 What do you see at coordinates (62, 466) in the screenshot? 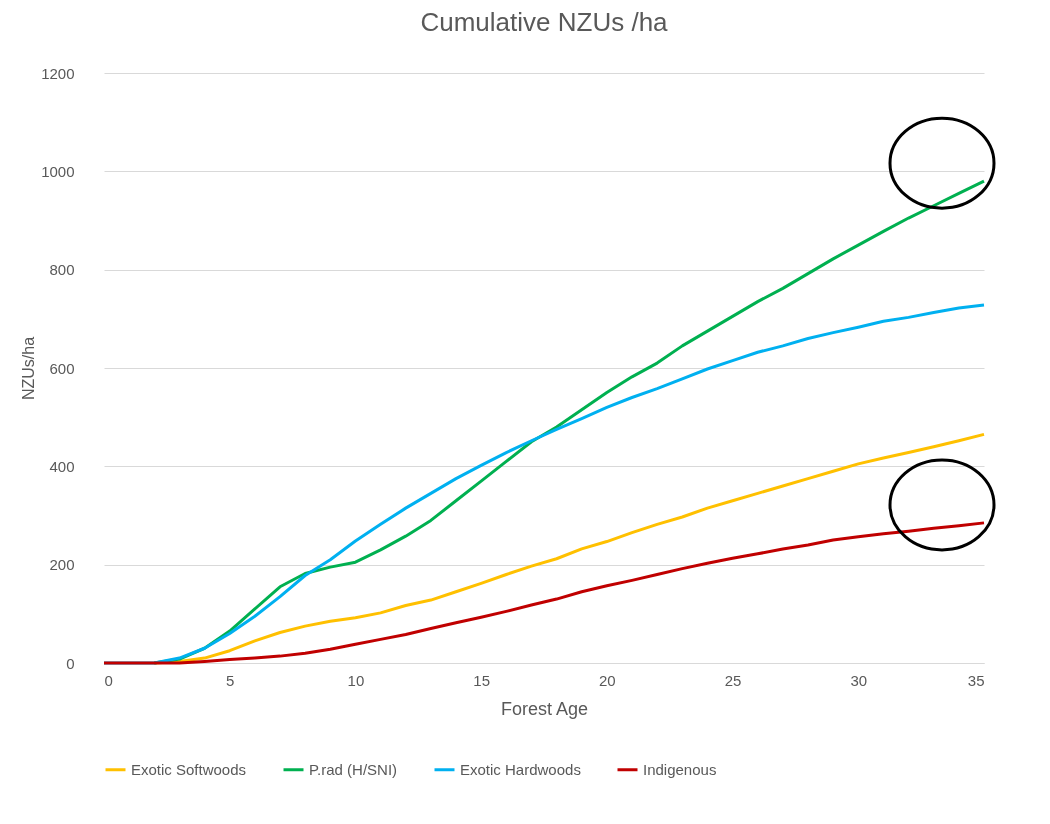
I see `y-tick-label: 400` at bounding box center [62, 466].